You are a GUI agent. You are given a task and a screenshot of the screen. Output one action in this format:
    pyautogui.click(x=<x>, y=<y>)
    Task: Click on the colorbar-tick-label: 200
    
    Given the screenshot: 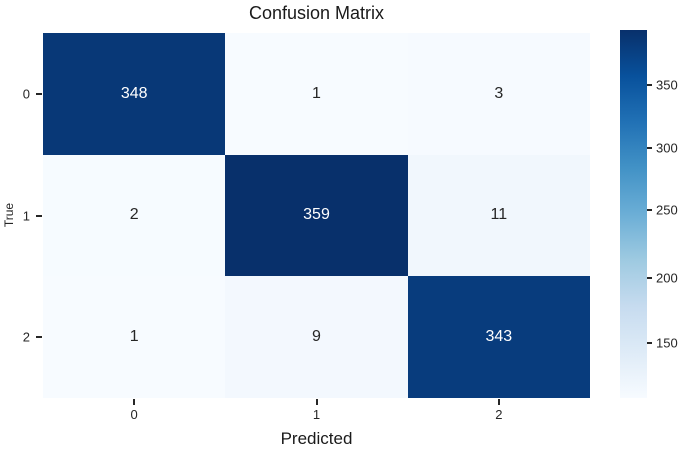 What is the action you would take?
    pyautogui.click(x=667, y=278)
    